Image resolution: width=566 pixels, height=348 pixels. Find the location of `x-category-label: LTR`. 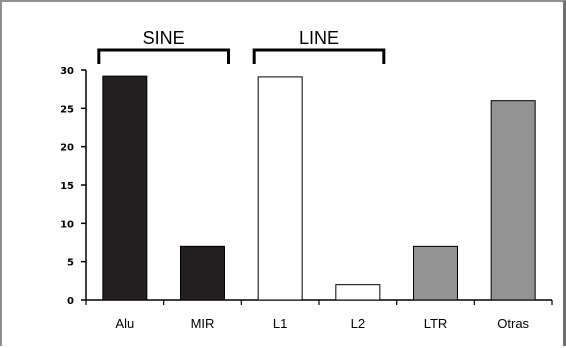

x-category-label: LTR is located at coordinates (436, 323).